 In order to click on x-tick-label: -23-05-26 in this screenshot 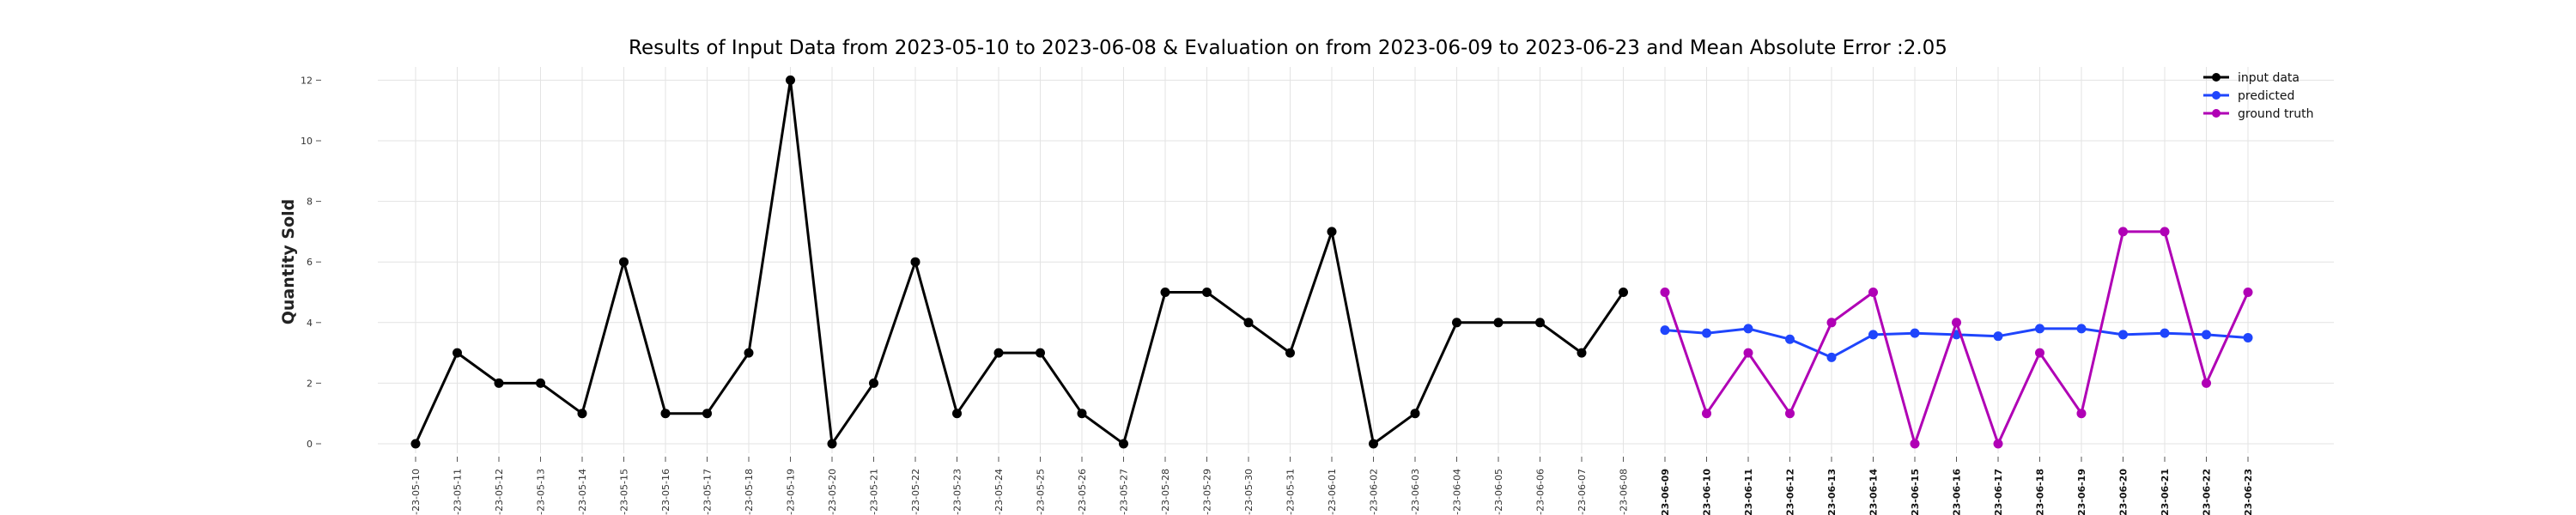, I will do `click(1082, 492)`.